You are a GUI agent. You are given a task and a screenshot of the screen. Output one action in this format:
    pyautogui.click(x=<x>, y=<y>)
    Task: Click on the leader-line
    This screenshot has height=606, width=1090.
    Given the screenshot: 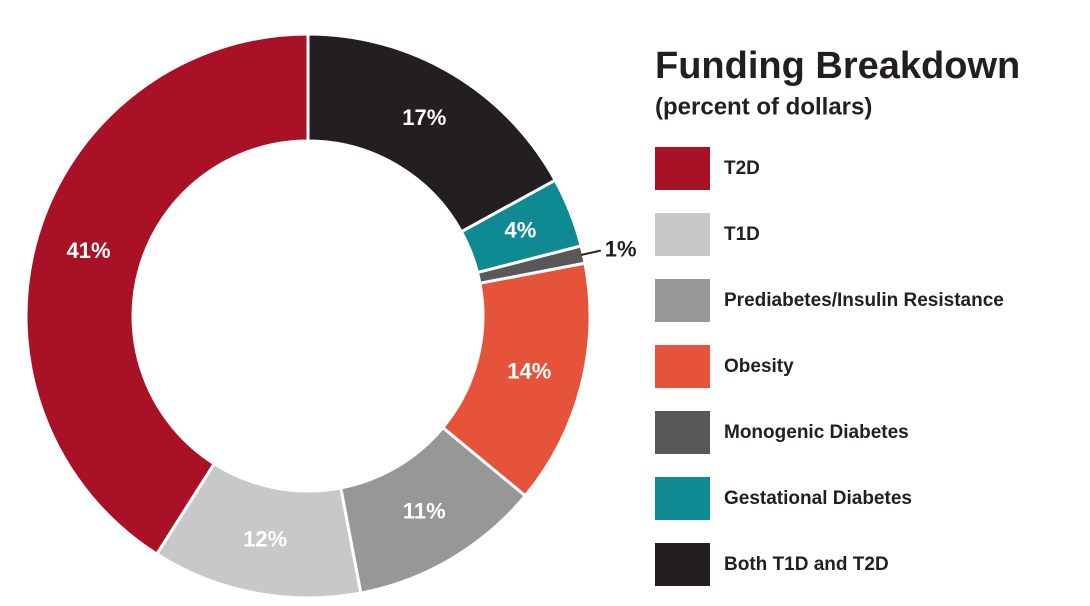 What is the action you would take?
    pyautogui.click(x=591, y=252)
    